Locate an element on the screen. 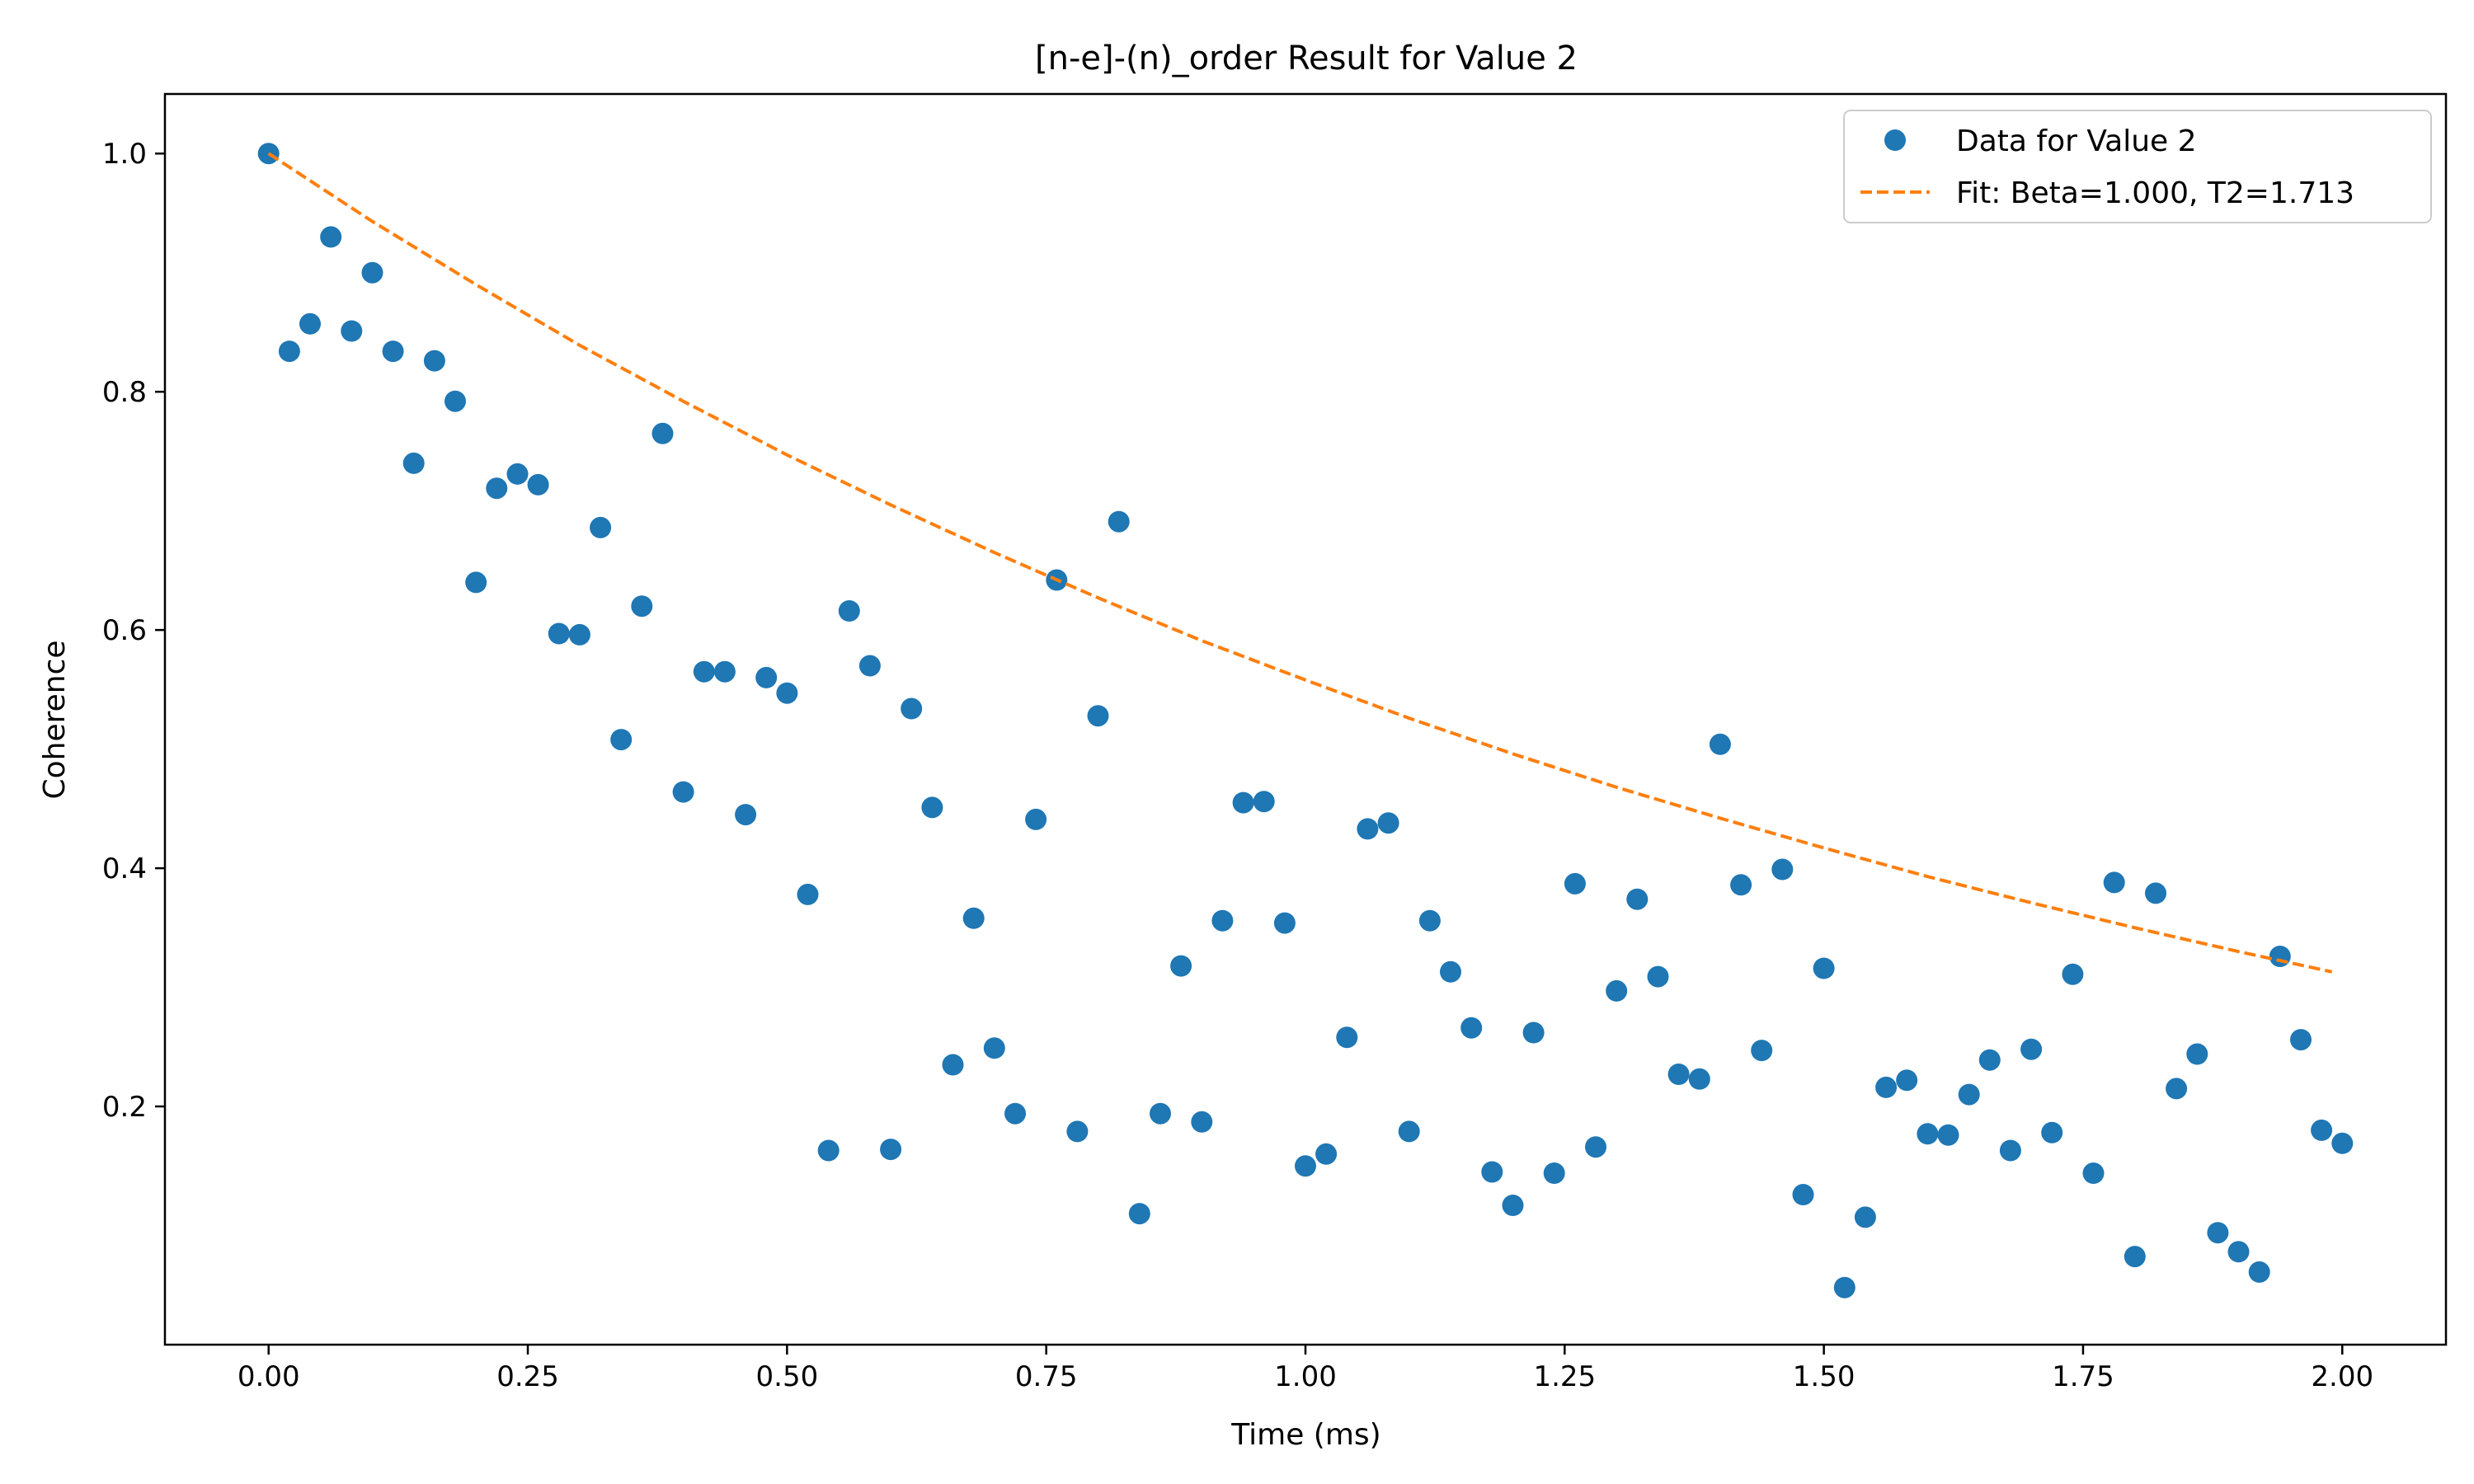  legend-label-fit: Fit: Beta=1.000, T2=1.713 is located at coordinates (2155, 193).